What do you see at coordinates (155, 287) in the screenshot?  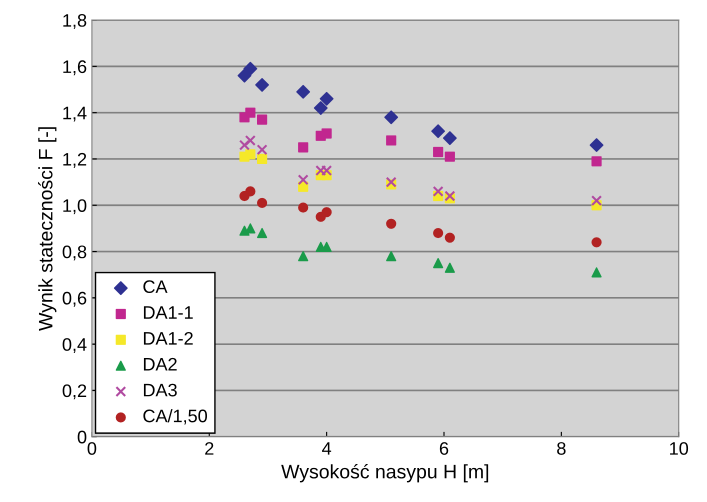 I see `legend-label: CA` at bounding box center [155, 287].